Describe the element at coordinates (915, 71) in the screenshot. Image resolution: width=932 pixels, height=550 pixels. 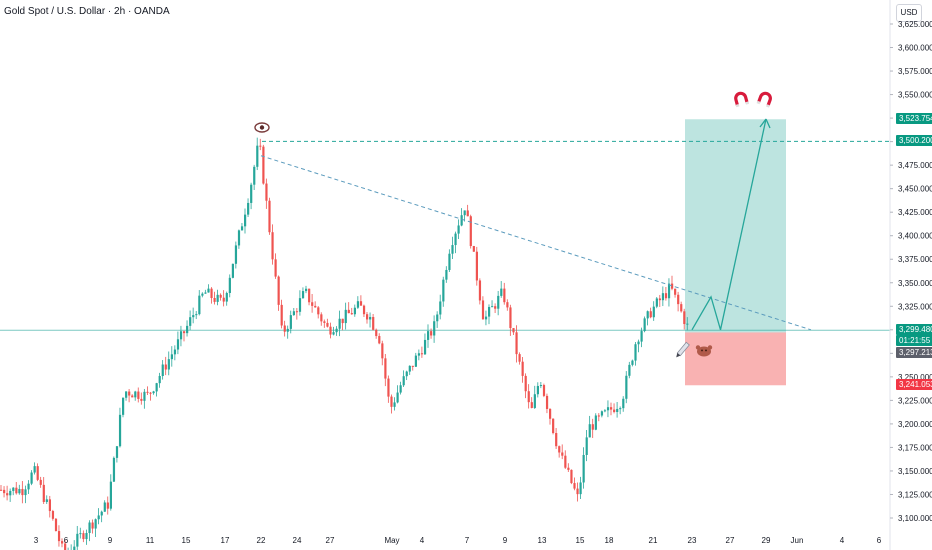
I see `price-tick-label: 3,575.000` at that location.